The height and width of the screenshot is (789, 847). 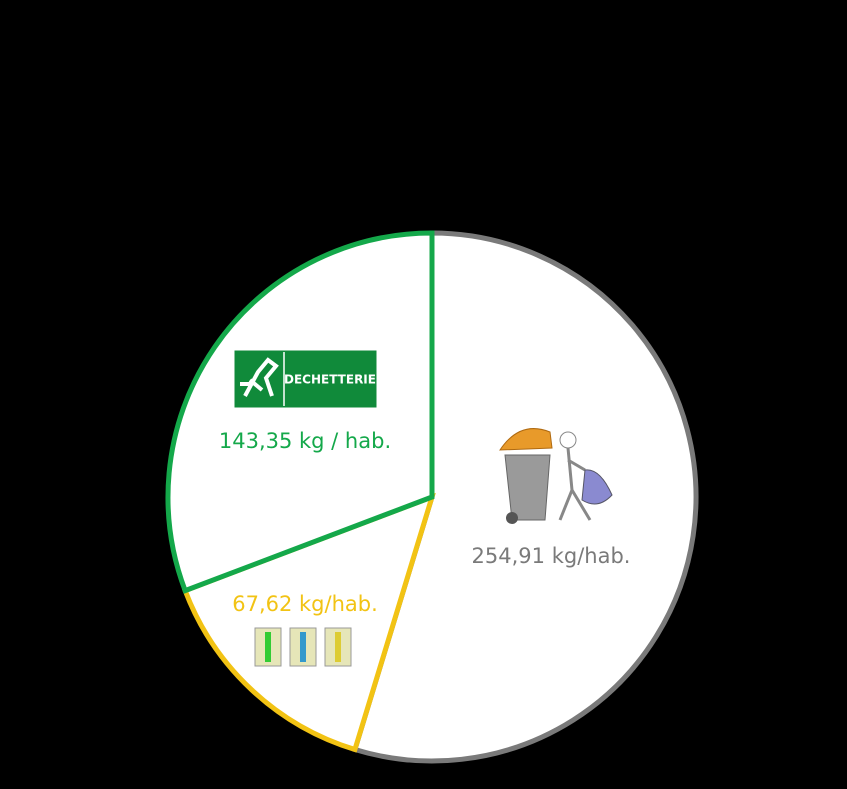 I want to click on bin-body, so click(x=527, y=487).